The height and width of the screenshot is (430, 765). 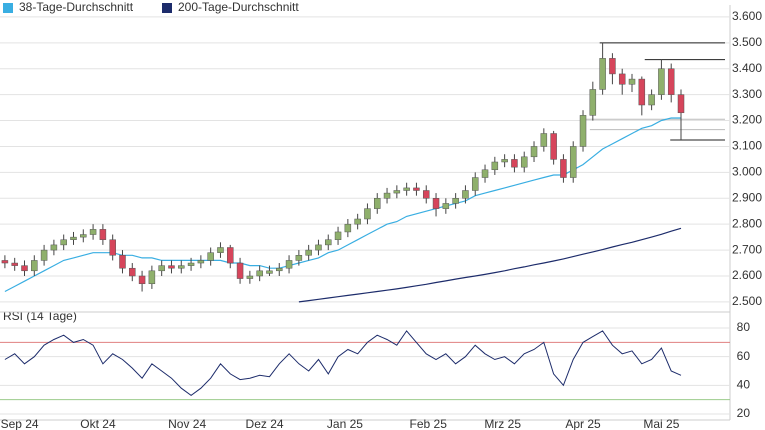 What do you see at coordinates (744, 413) in the screenshot?
I see `y-tick-label: 20` at bounding box center [744, 413].